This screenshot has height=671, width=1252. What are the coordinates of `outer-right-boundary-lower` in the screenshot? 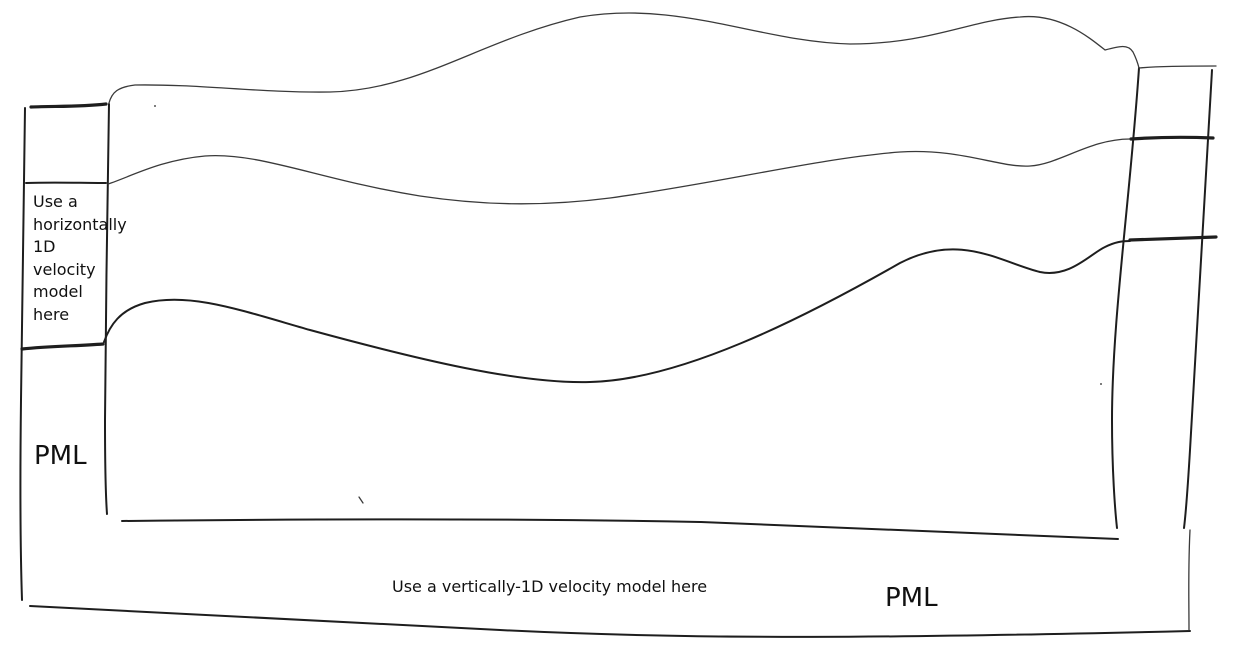 It's located at (1189, 580).